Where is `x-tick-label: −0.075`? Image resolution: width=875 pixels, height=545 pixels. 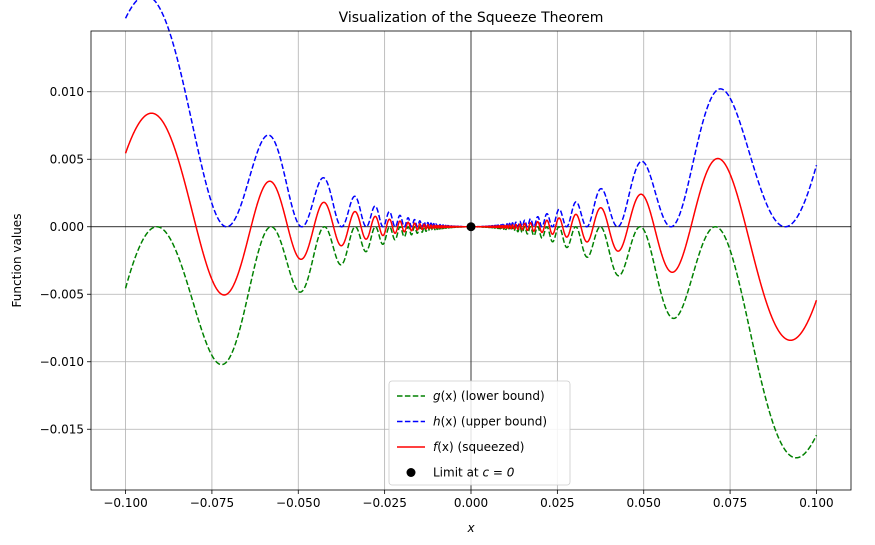 x-tick-label: −0.075 is located at coordinates (212, 503).